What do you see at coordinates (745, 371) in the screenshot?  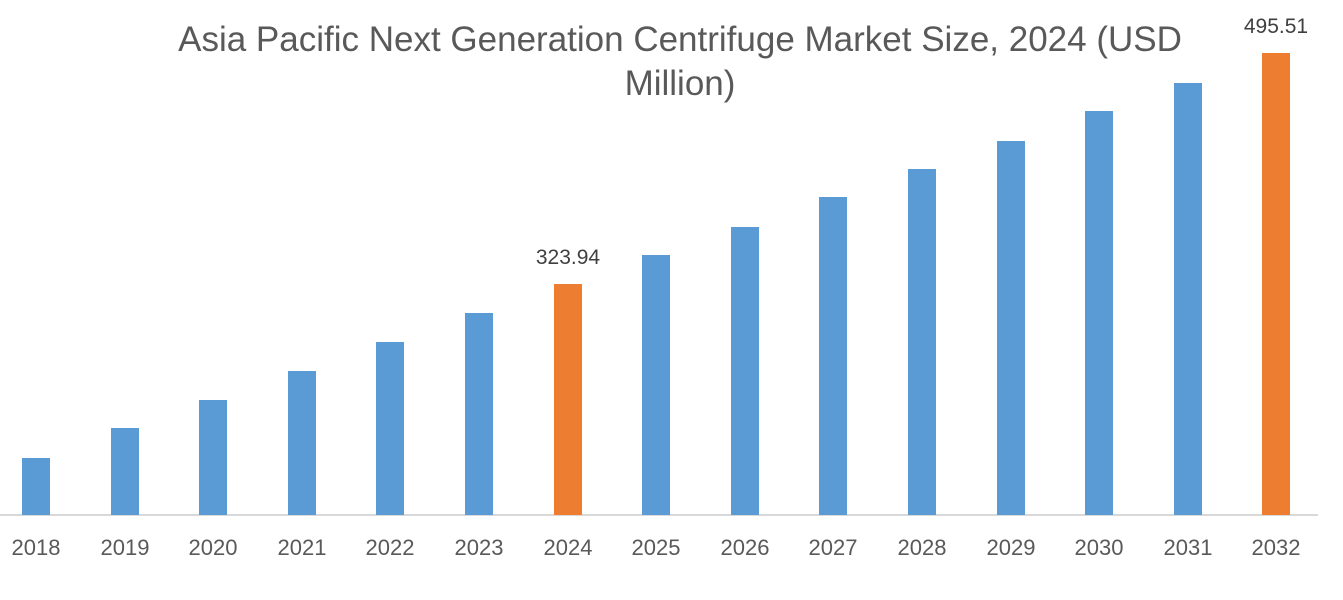 I see `bar-2026` at bounding box center [745, 371].